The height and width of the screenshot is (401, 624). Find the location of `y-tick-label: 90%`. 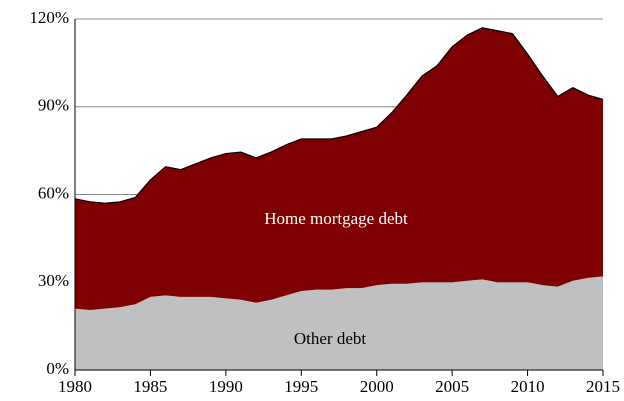

y-tick-label: 90% is located at coordinates (53, 105).